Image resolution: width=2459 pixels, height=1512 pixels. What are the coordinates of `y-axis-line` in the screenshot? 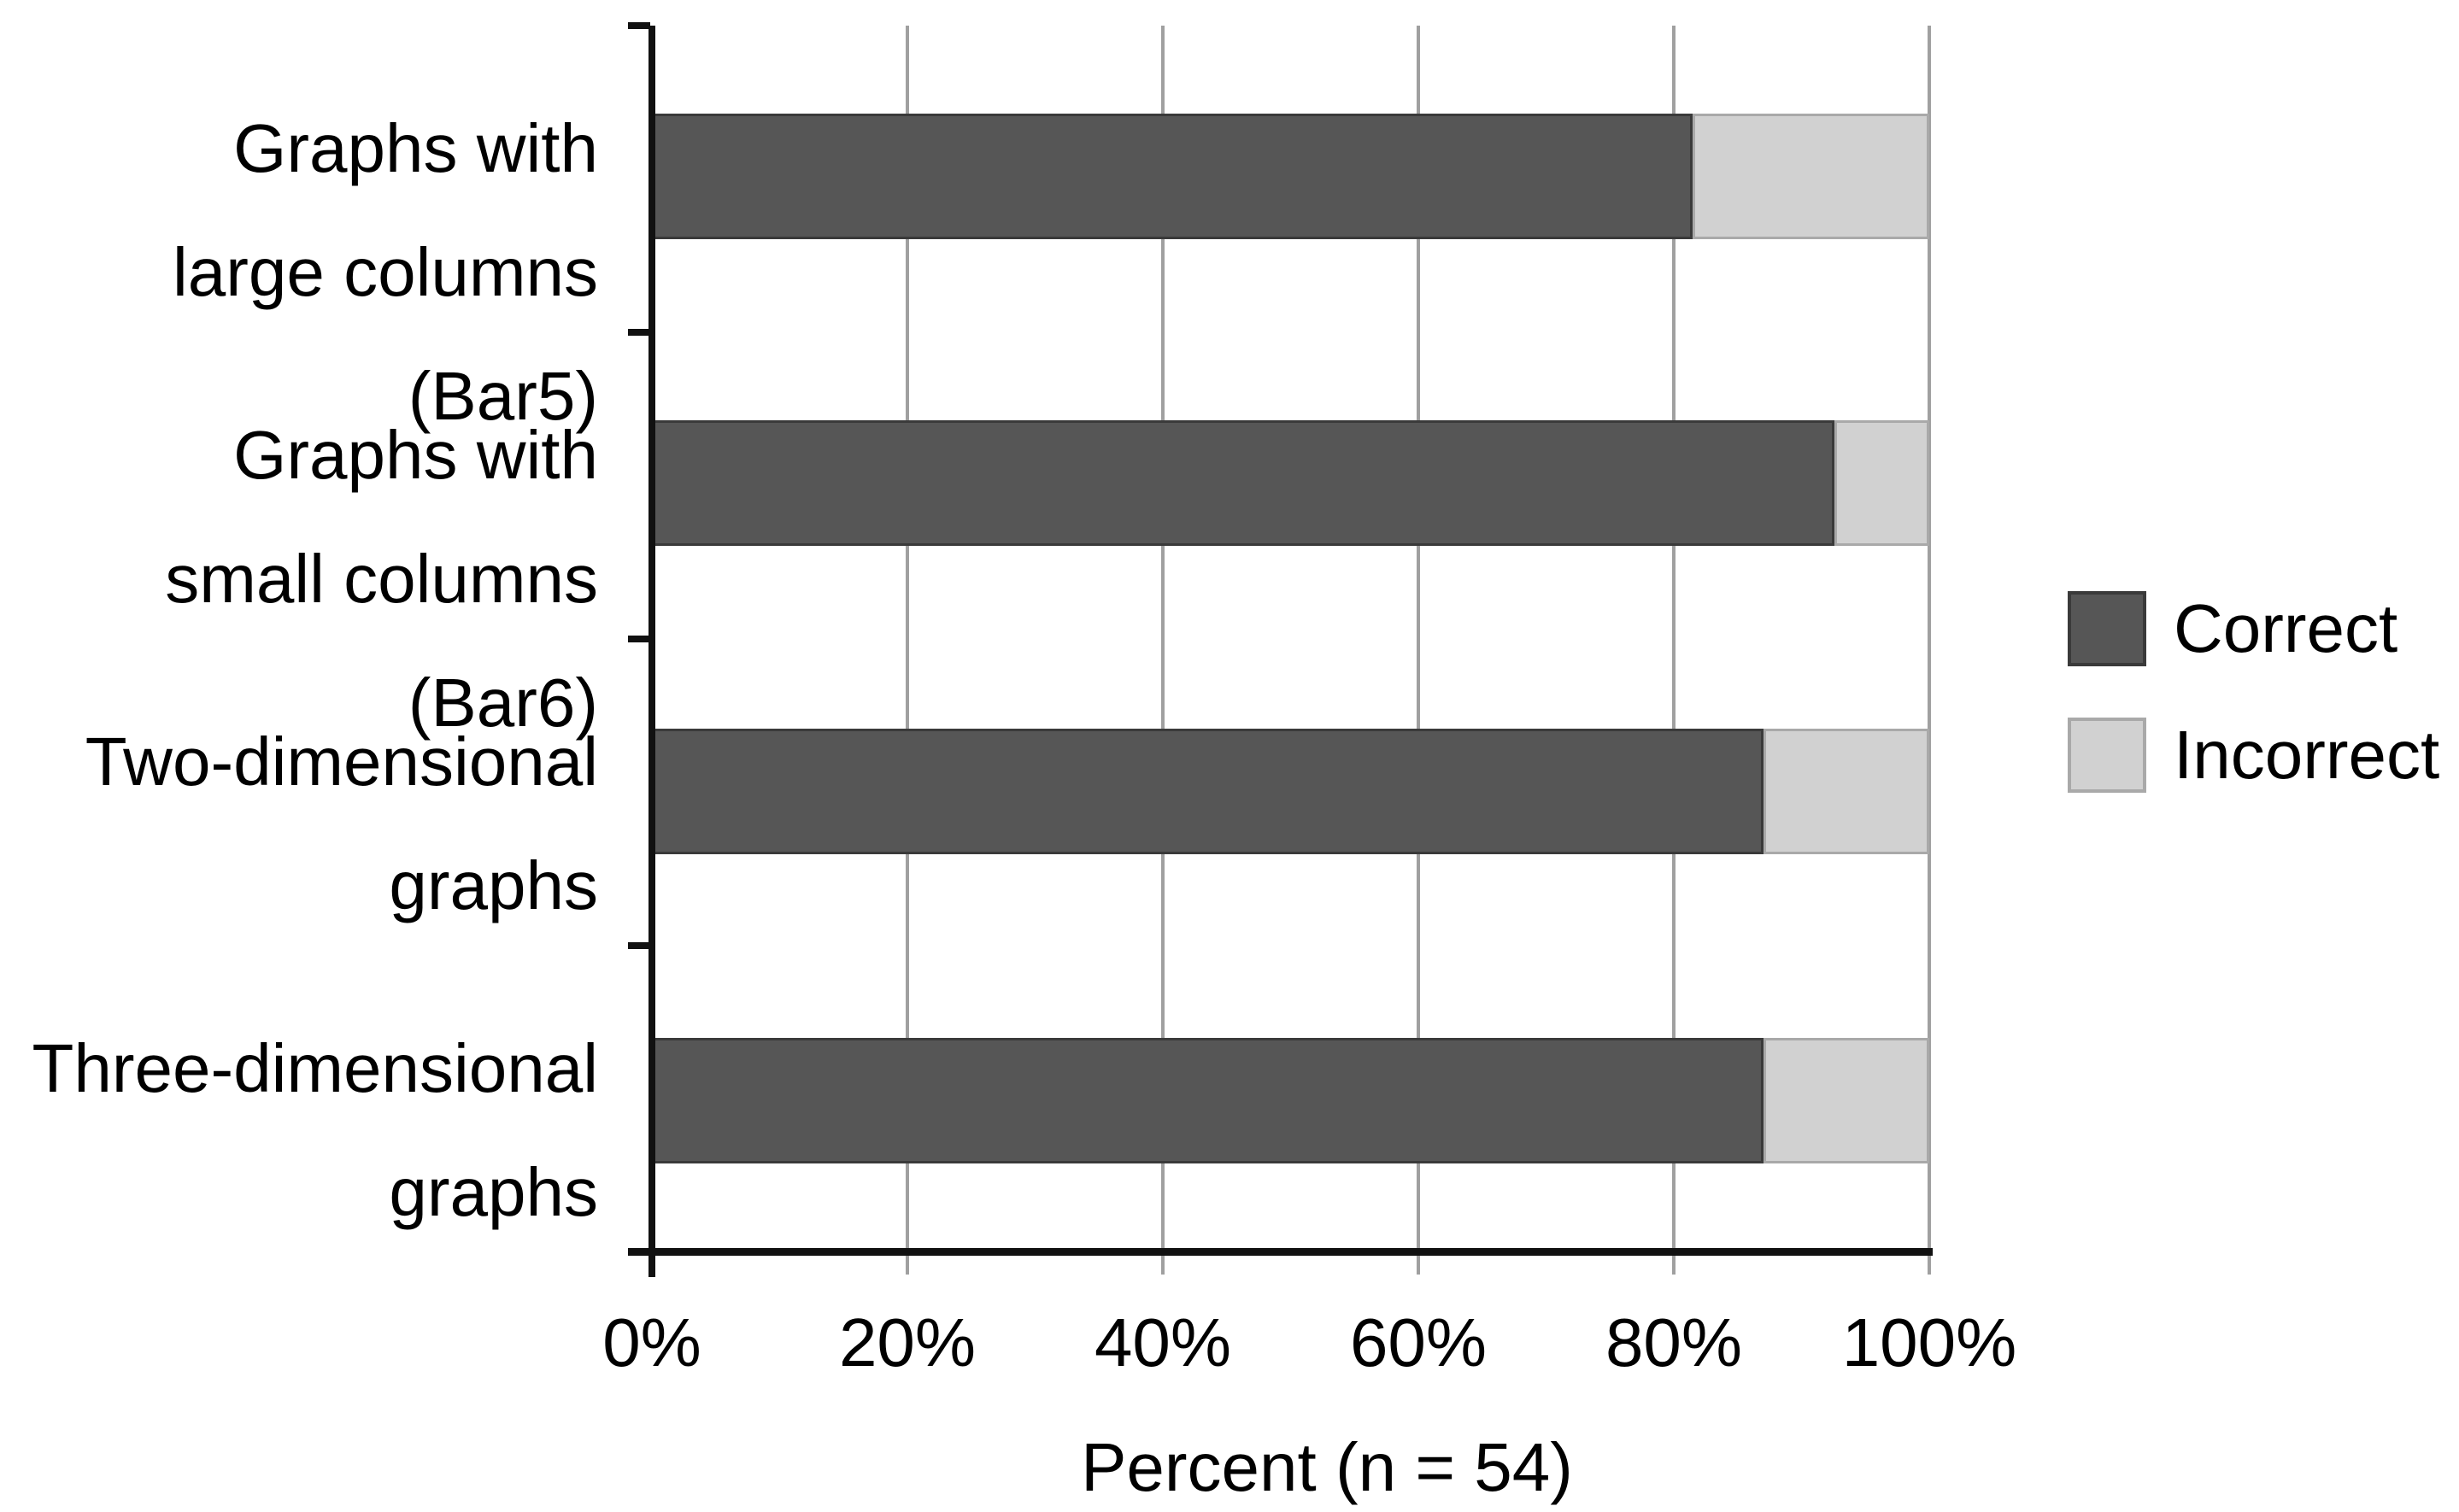 It's located at (652, 651).